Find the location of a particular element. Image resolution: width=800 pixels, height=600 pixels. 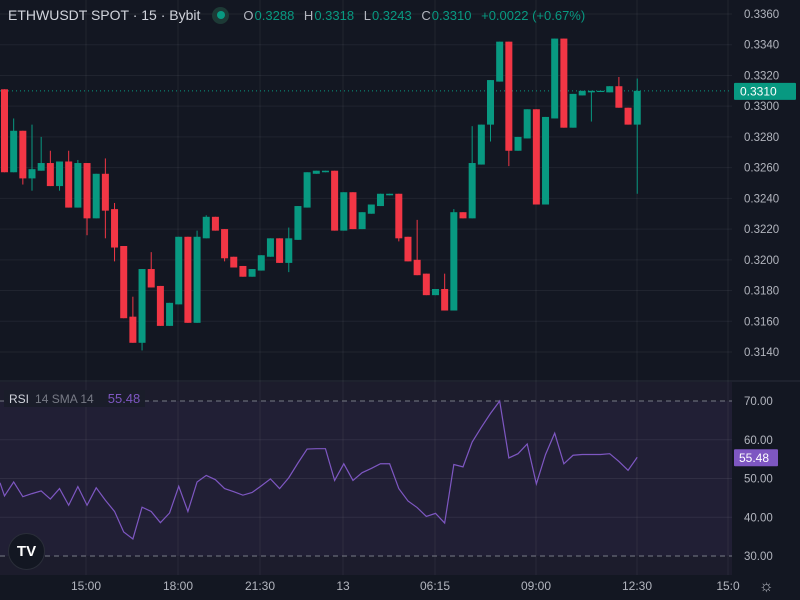

price-tick-label: 0.3200 is located at coordinates (761, 261).